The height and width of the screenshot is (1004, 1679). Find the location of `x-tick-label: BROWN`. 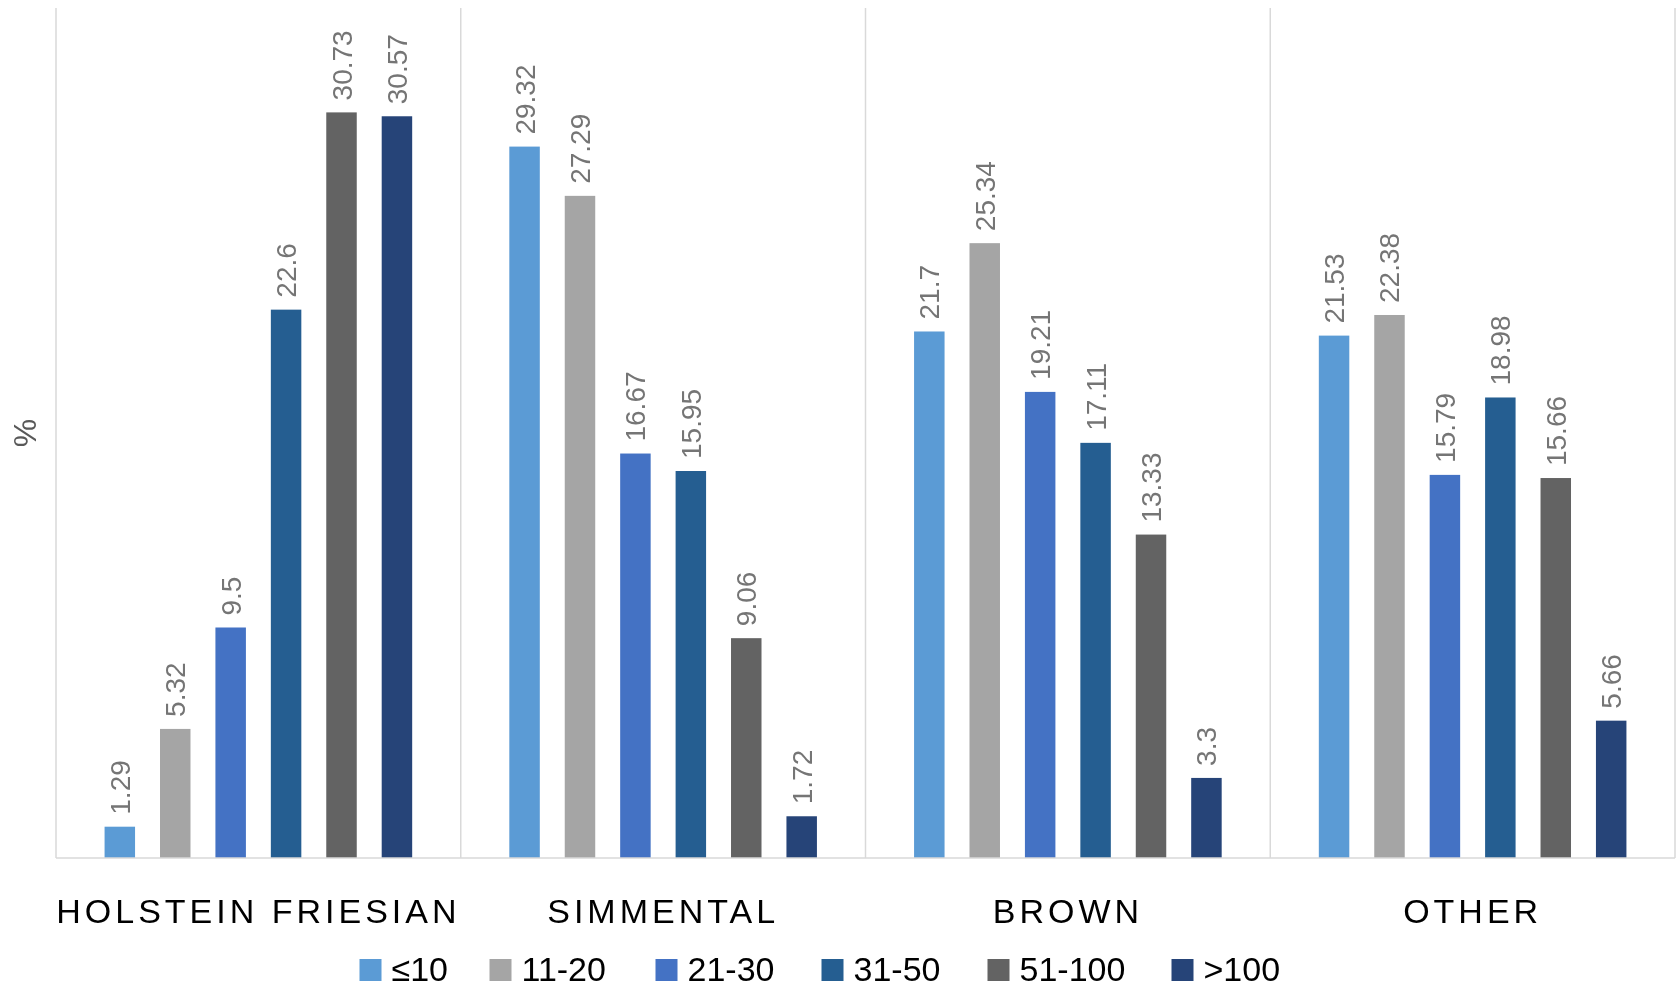

x-tick-label: BROWN is located at coordinates (1068, 911).